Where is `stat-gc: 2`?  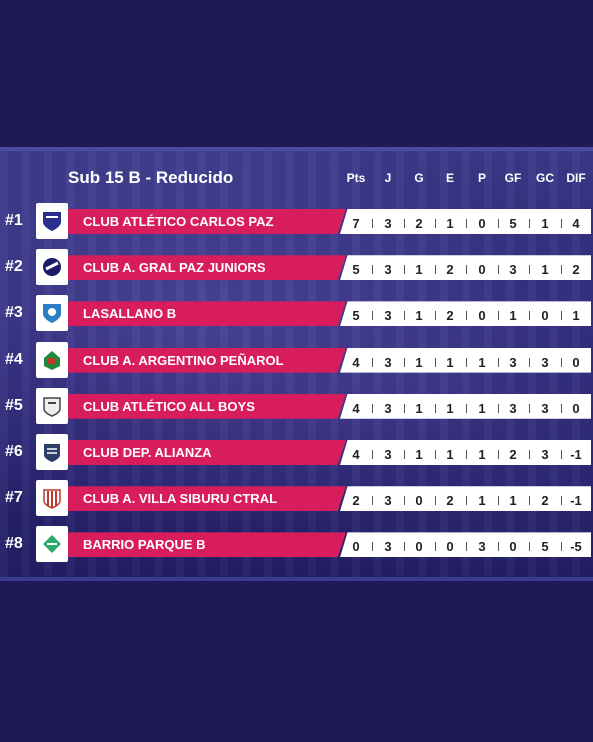
stat-gc: 2 is located at coordinates (545, 501).